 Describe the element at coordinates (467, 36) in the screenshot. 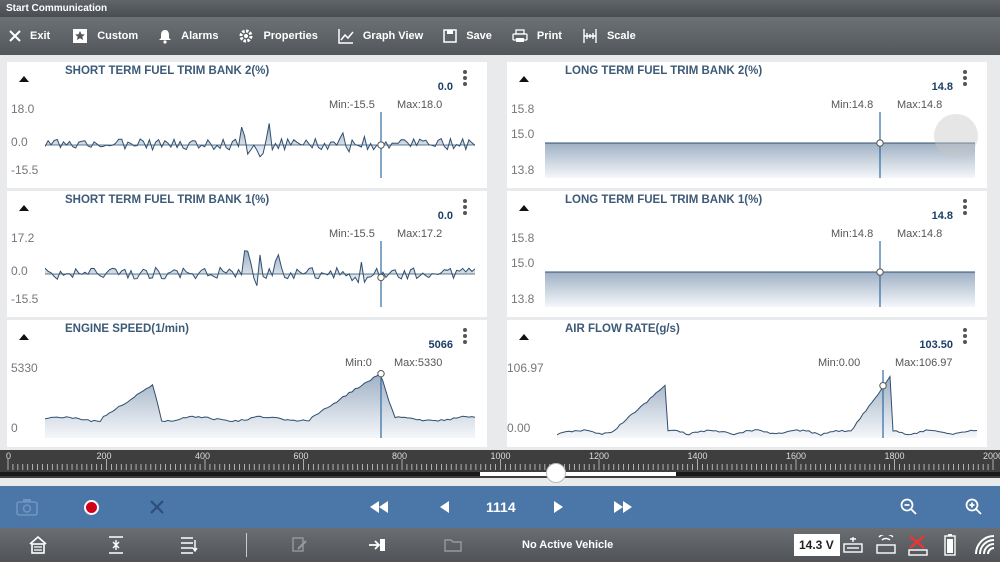

I see `save-button: Save` at that location.